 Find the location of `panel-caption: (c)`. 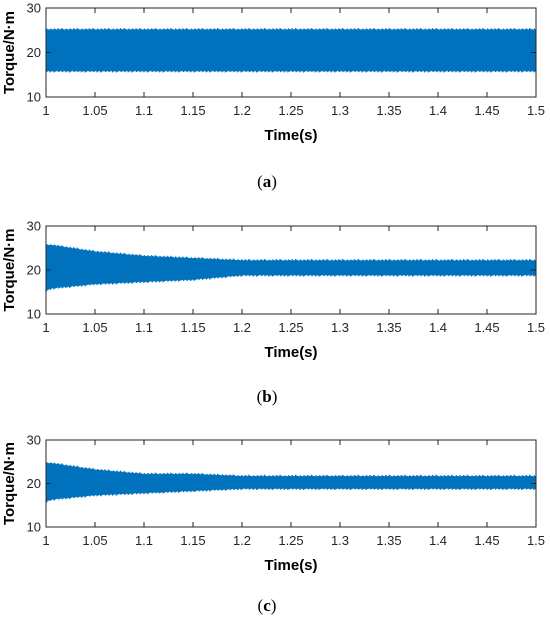

panel-caption: (c) is located at coordinates (267, 605).